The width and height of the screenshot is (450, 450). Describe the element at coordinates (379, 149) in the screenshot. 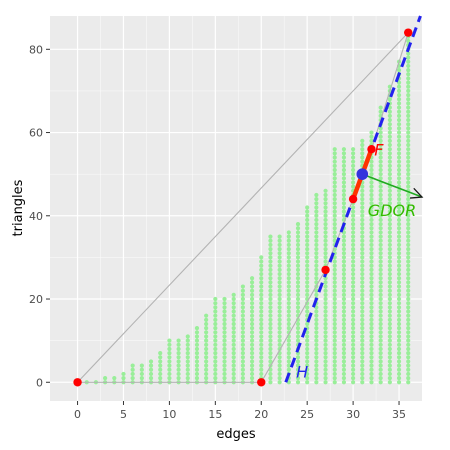

I see `label-f: F` at that location.